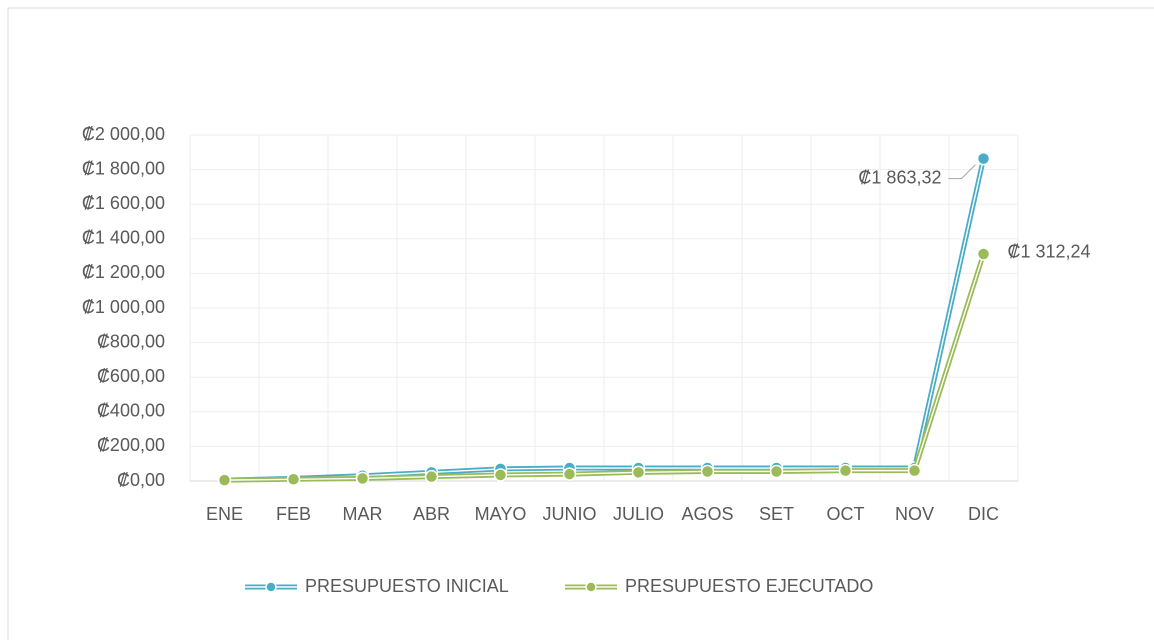 This screenshot has width=1154, height=640. What do you see at coordinates (914, 514) in the screenshot?
I see `x-tick-label: NOV` at bounding box center [914, 514].